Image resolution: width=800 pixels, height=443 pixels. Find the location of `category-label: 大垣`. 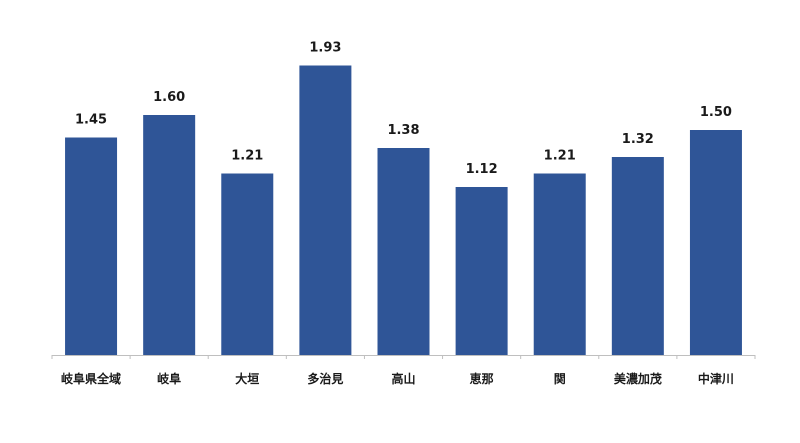

category-label: 大垣 is located at coordinates (247, 378).